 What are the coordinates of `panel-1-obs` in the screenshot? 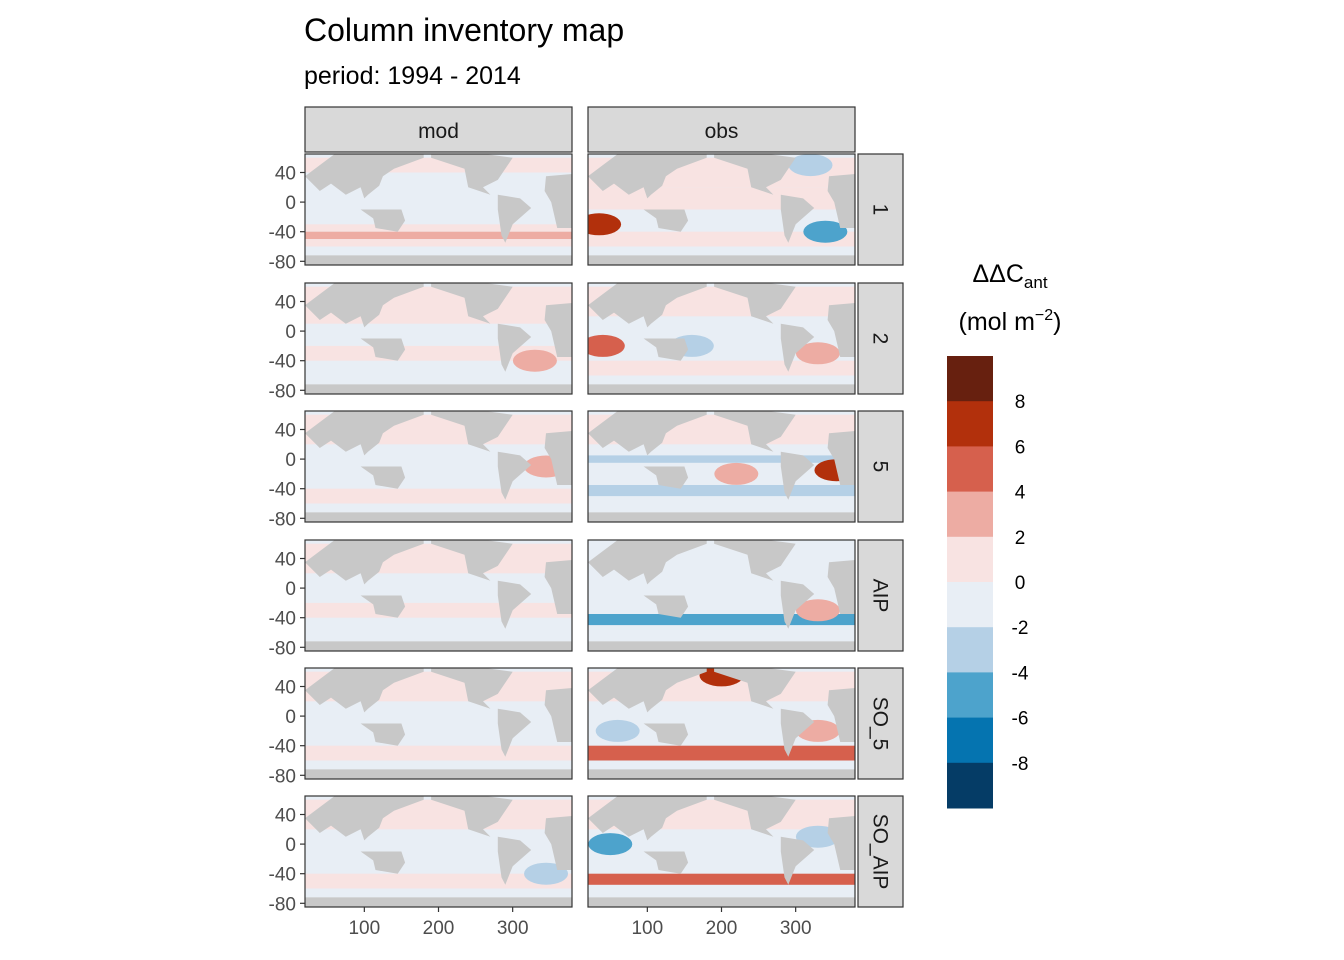 It's located at (721, 209).